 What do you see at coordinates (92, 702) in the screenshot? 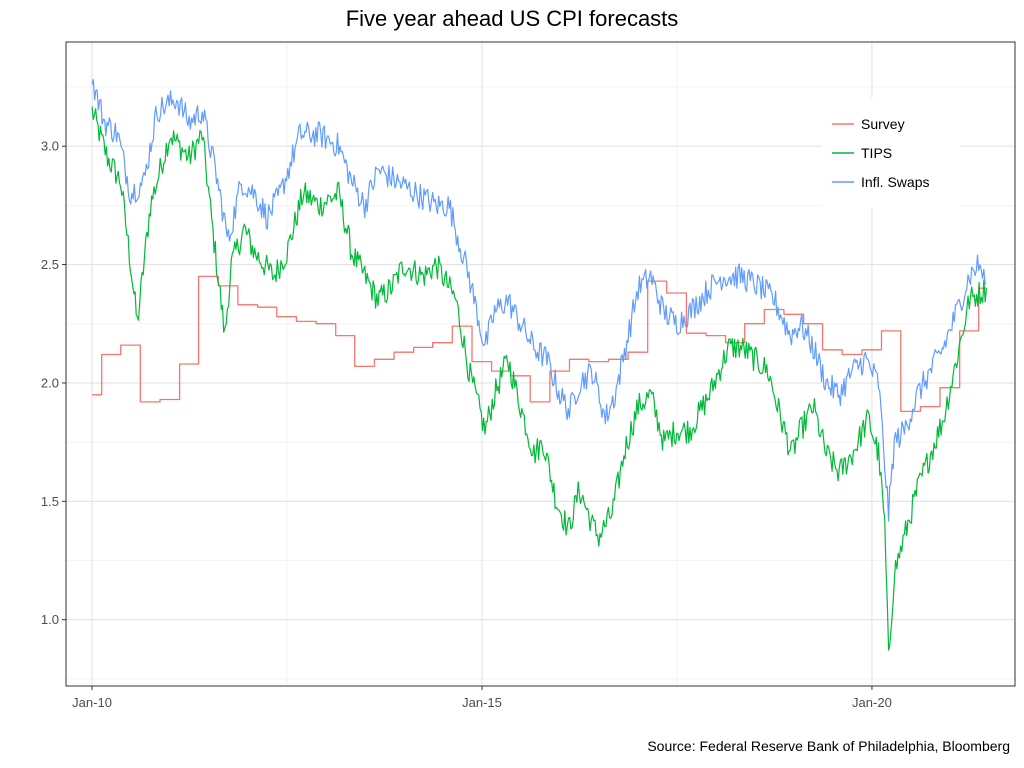
I see `x-tick-label: Jan-10` at bounding box center [92, 702].